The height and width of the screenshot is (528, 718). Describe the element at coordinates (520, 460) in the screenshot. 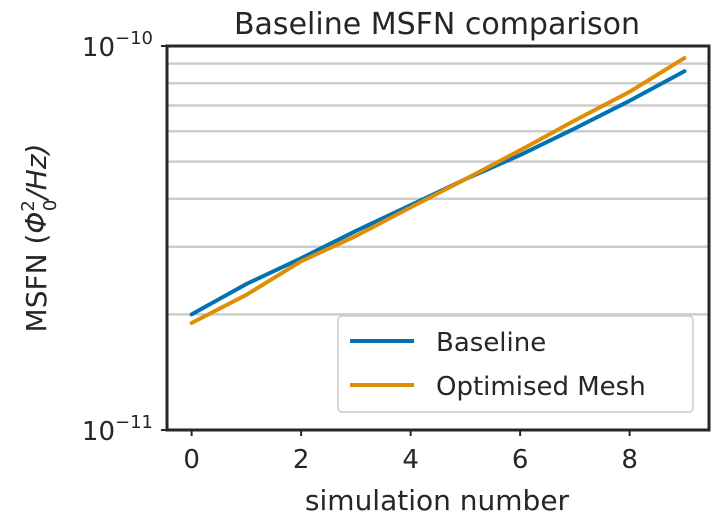

I see `x-tick-label: 6` at that location.